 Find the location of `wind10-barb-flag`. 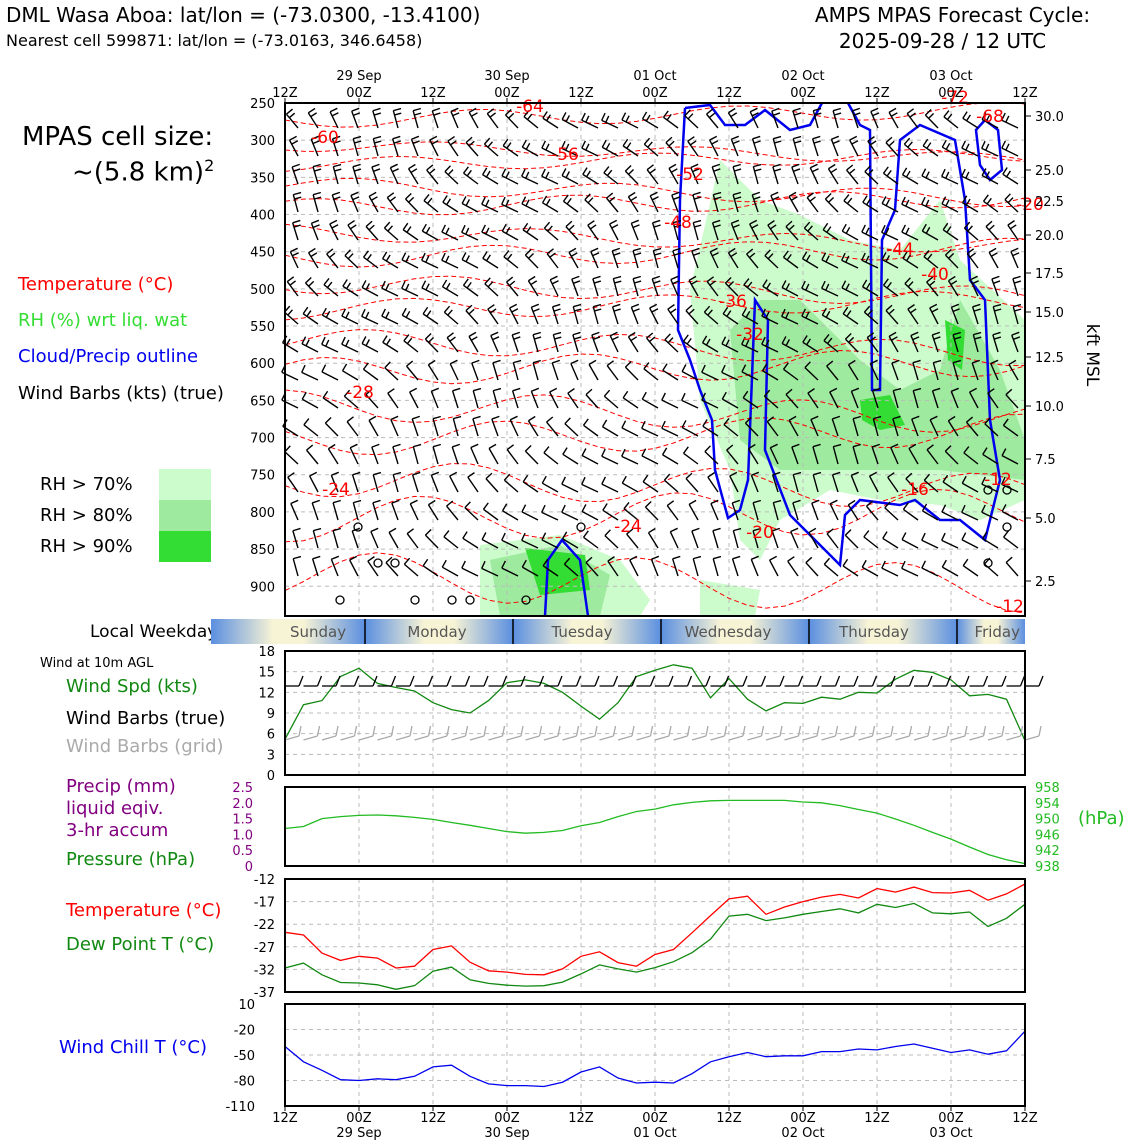

wind10-barb-flag is located at coordinates (319, 681).